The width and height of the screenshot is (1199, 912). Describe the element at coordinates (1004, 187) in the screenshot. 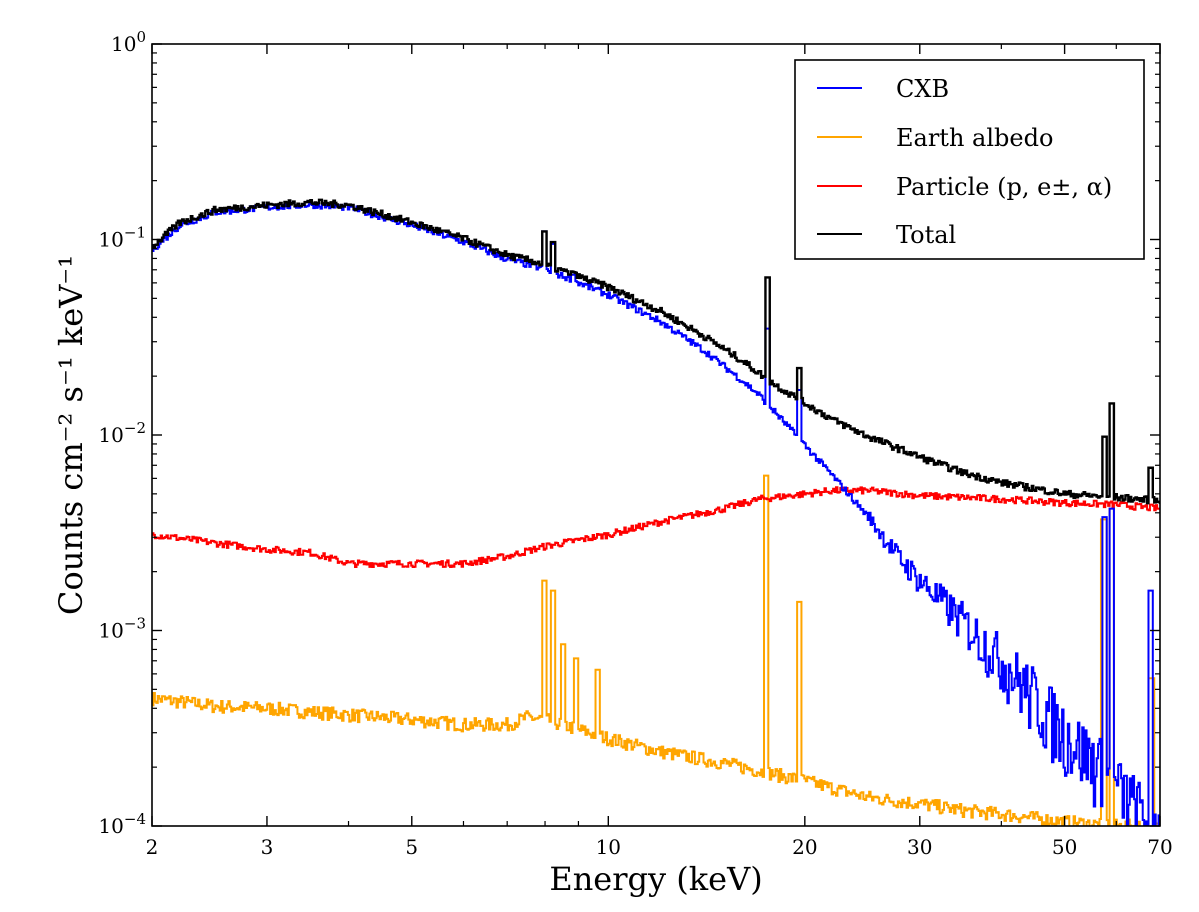

I see `legend-label-particle: Particle (p, e±, α)` at that location.